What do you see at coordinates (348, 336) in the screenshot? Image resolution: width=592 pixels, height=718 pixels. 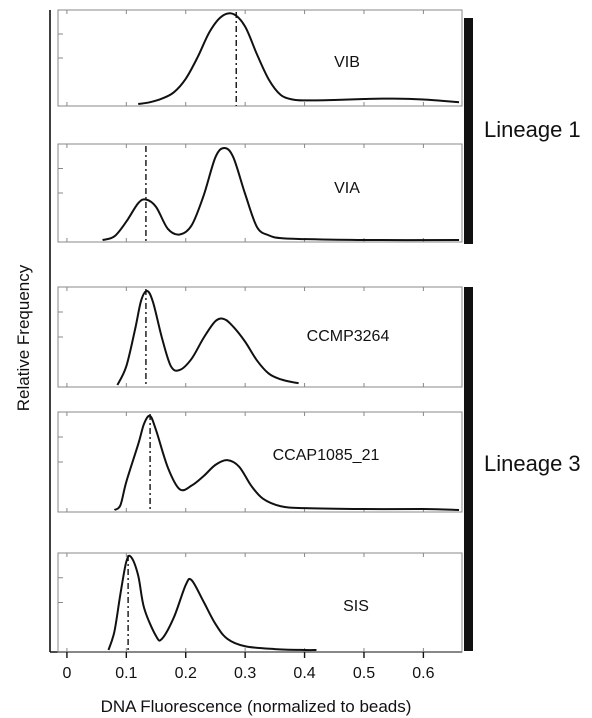 I see `panel-label: CCMP3264` at bounding box center [348, 336].